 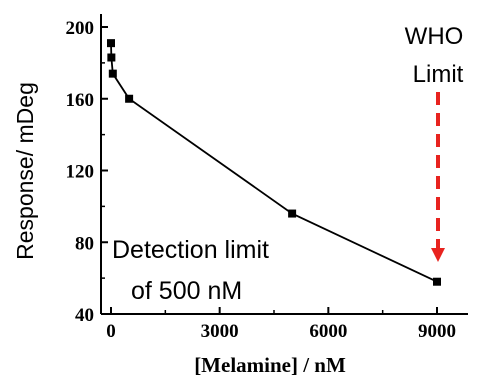 What do you see at coordinates (80, 100) in the screenshot?
I see `y-tick-label: 160` at bounding box center [80, 100].